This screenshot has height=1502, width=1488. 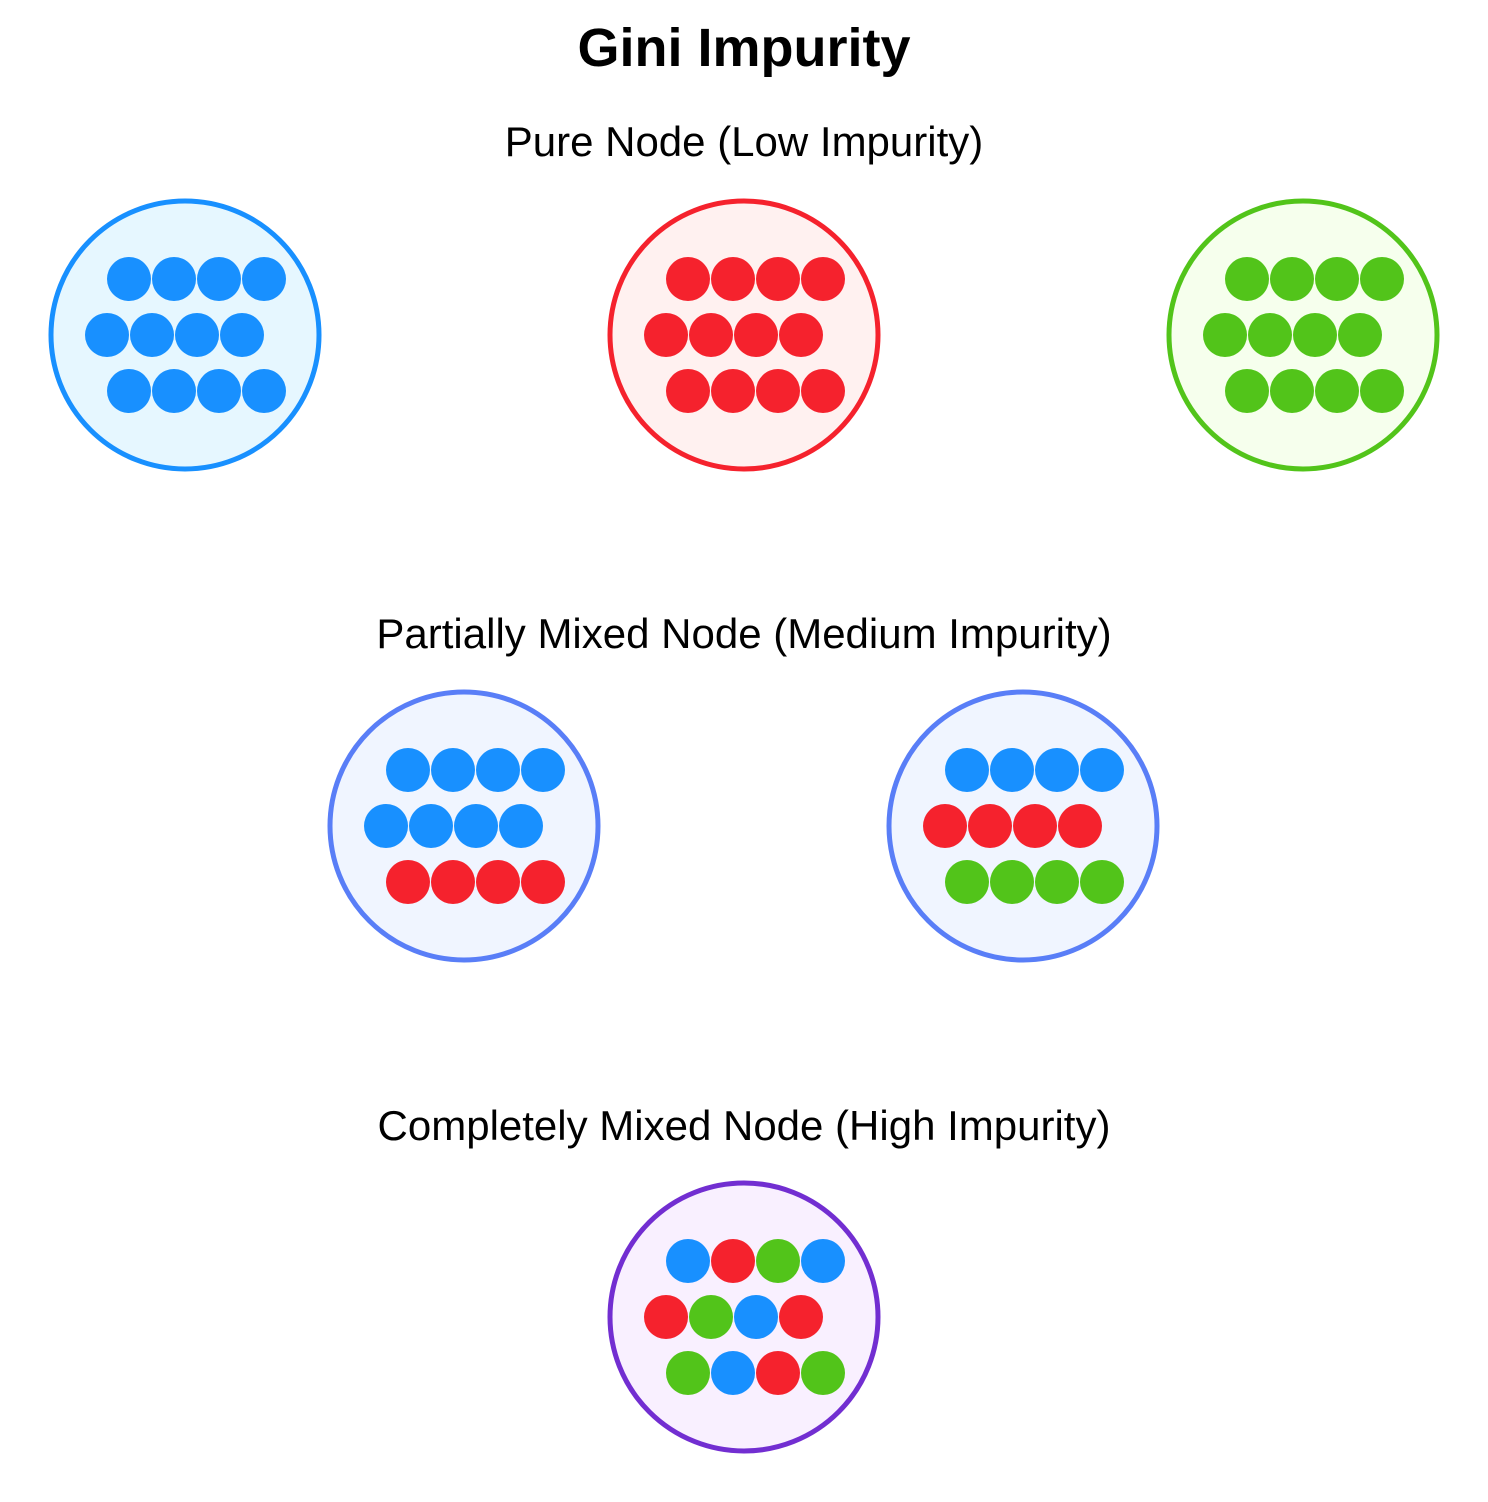 What do you see at coordinates (744, 1125) in the screenshot?
I see `section-label-complete: Completely Mixed Node (High Impurity)` at bounding box center [744, 1125].